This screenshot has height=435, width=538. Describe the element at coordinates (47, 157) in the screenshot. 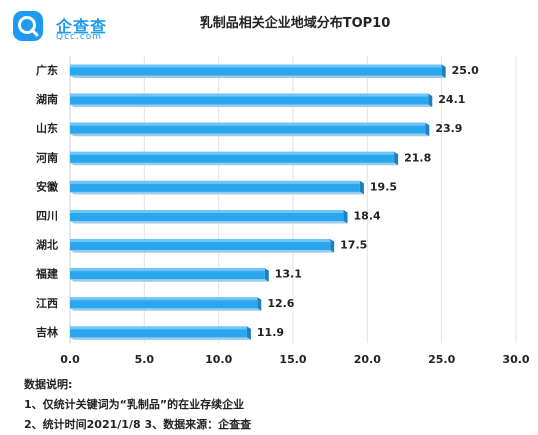

I see `y-category-label: 河南` at that location.